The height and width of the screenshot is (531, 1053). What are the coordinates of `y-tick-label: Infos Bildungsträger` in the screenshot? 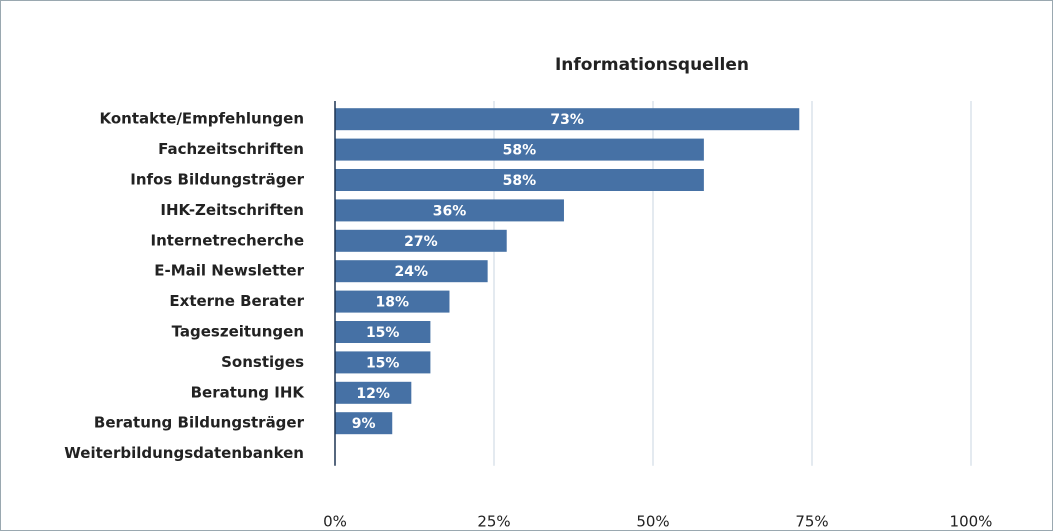 It's located at (217, 180).